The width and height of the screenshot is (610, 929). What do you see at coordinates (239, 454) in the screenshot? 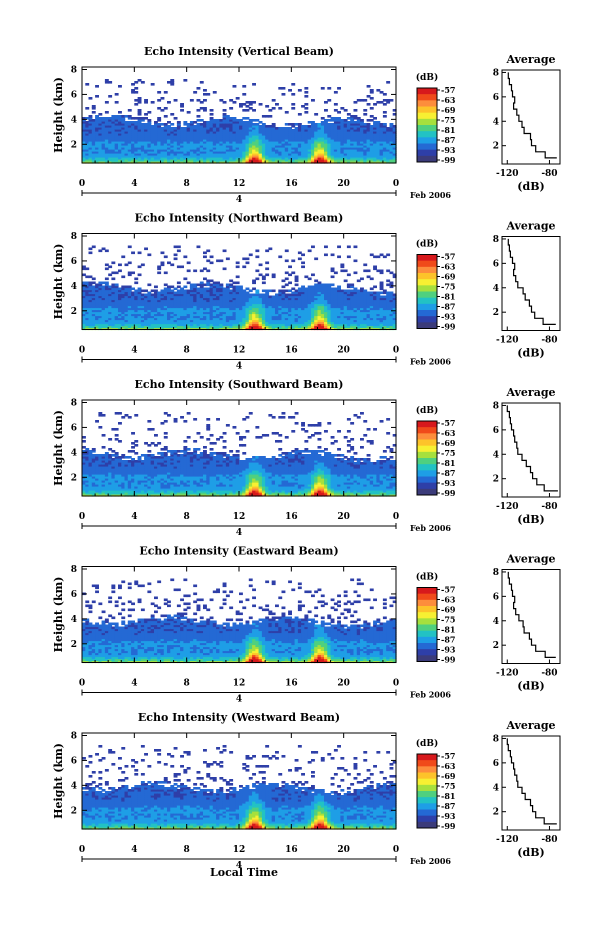
I see `heatmap` at bounding box center [239, 454].